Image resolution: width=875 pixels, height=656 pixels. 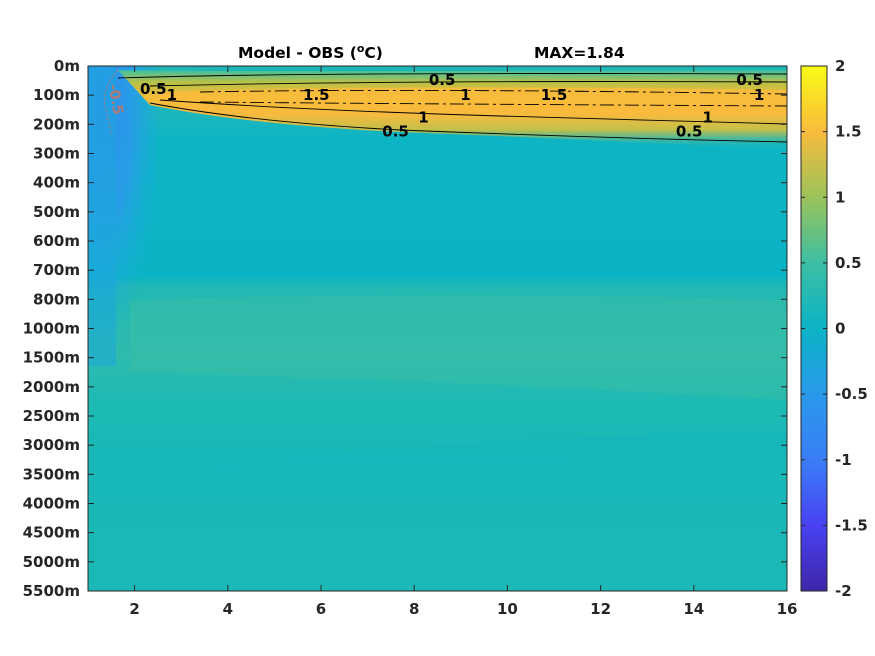 What do you see at coordinates (848, 132) in the screenshot?
I see `colorbar-tick-label: 1.5` at bounding box center [848, 132].